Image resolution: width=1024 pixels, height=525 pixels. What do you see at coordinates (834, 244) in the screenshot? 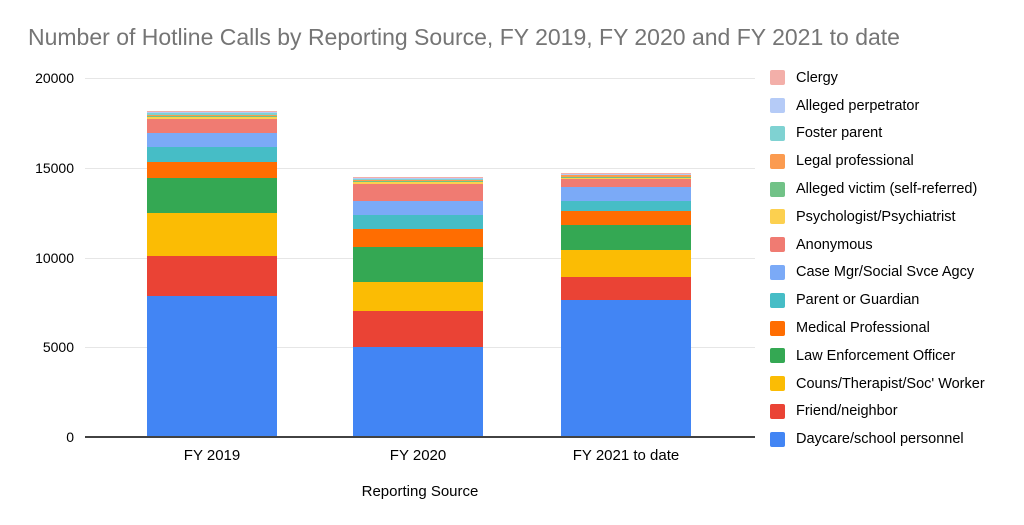
I see `legend-label: Anonymous` at bounding box center [834, 244].